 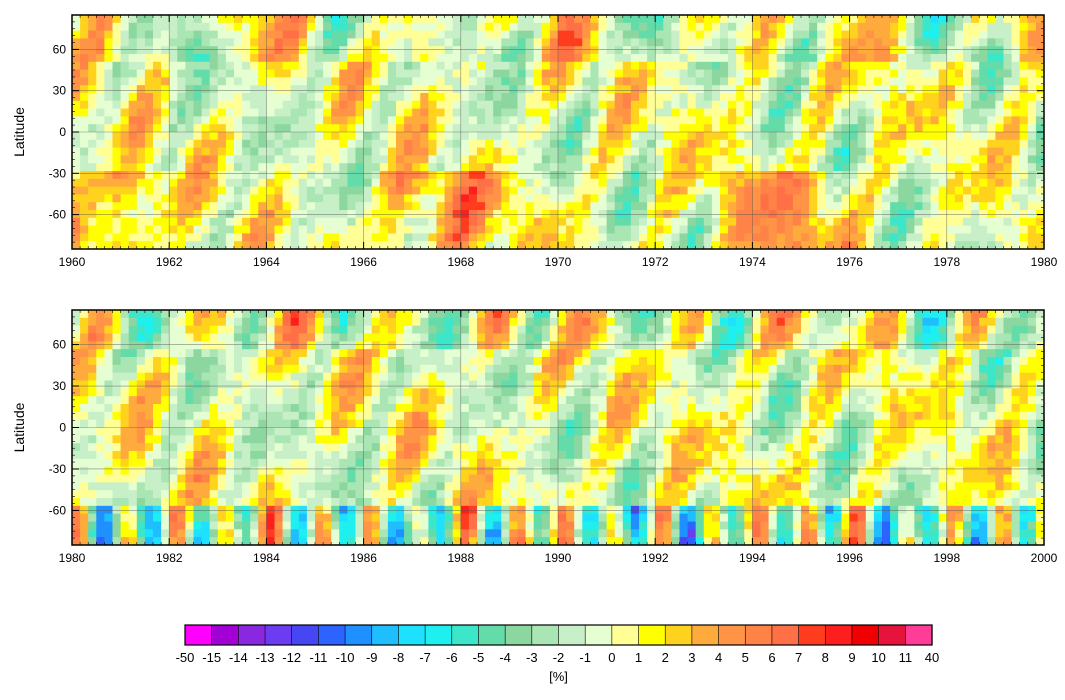 What do you see at coordinates (211, 657) in the screenshot?
I see `colorbar-level-label: -15` at bounding box center [211, 657].